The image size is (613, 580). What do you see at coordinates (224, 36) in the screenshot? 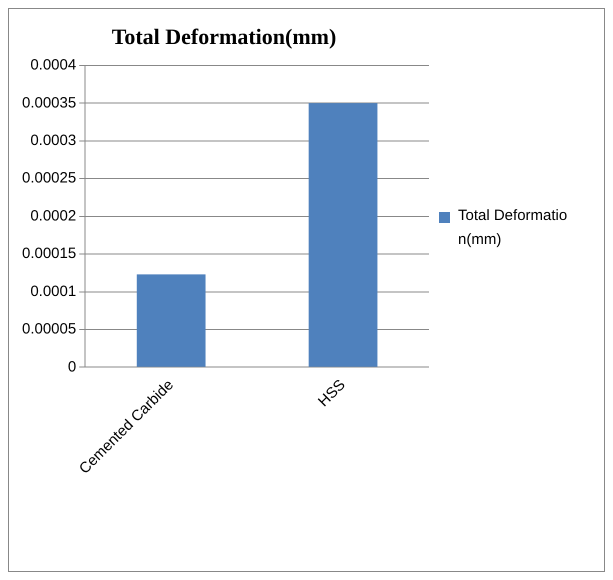
I see `chart-title: Total Deformation(mm)` at bounding box center [224, 36].